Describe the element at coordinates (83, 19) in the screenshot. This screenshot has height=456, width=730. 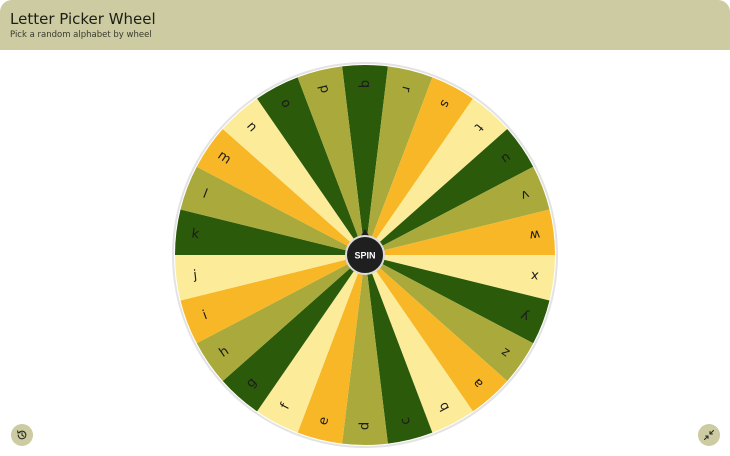
I see `page-title: Letter Picker Wheel` at that location.